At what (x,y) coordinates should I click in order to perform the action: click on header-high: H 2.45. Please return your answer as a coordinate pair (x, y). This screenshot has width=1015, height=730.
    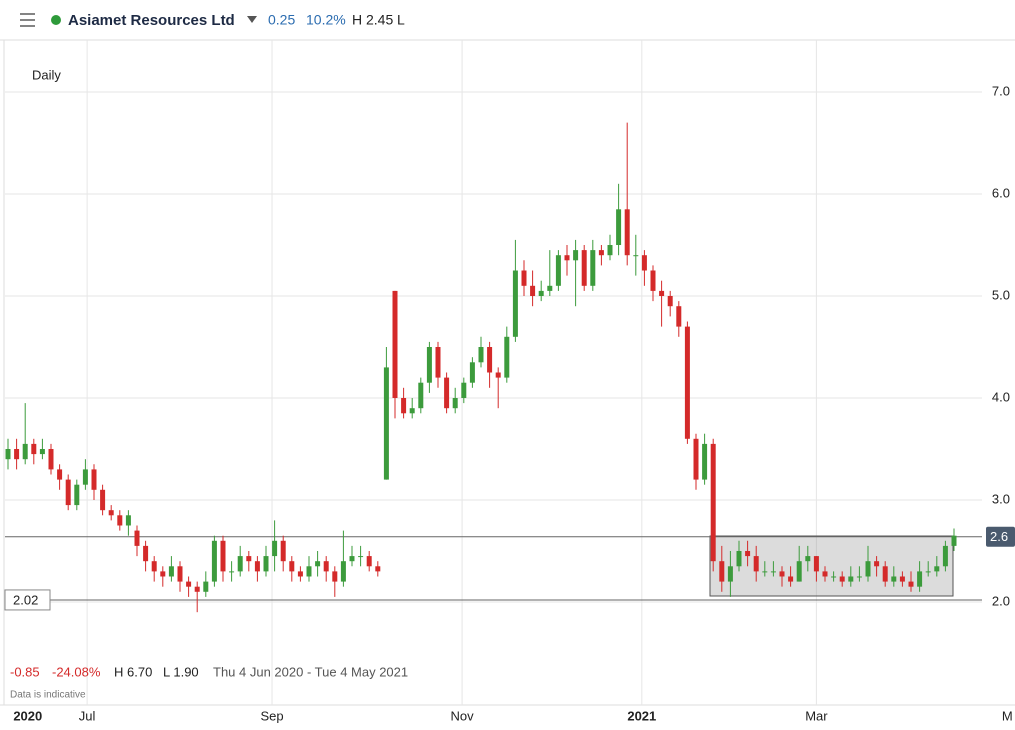
    Looking at the image, I should click on (372, 20).